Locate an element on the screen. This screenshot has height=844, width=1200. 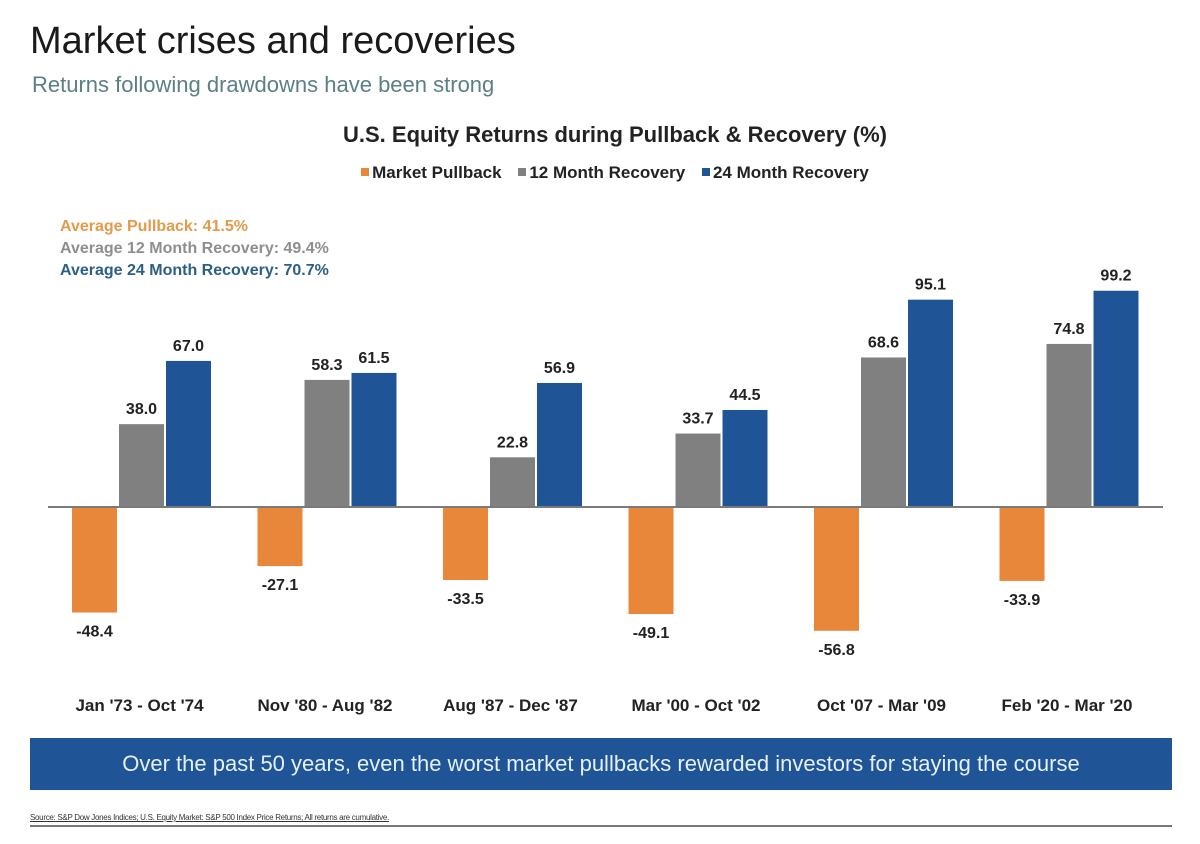
data-label-market-pullback-2: -27.1 is located at coordinates (280, 585).